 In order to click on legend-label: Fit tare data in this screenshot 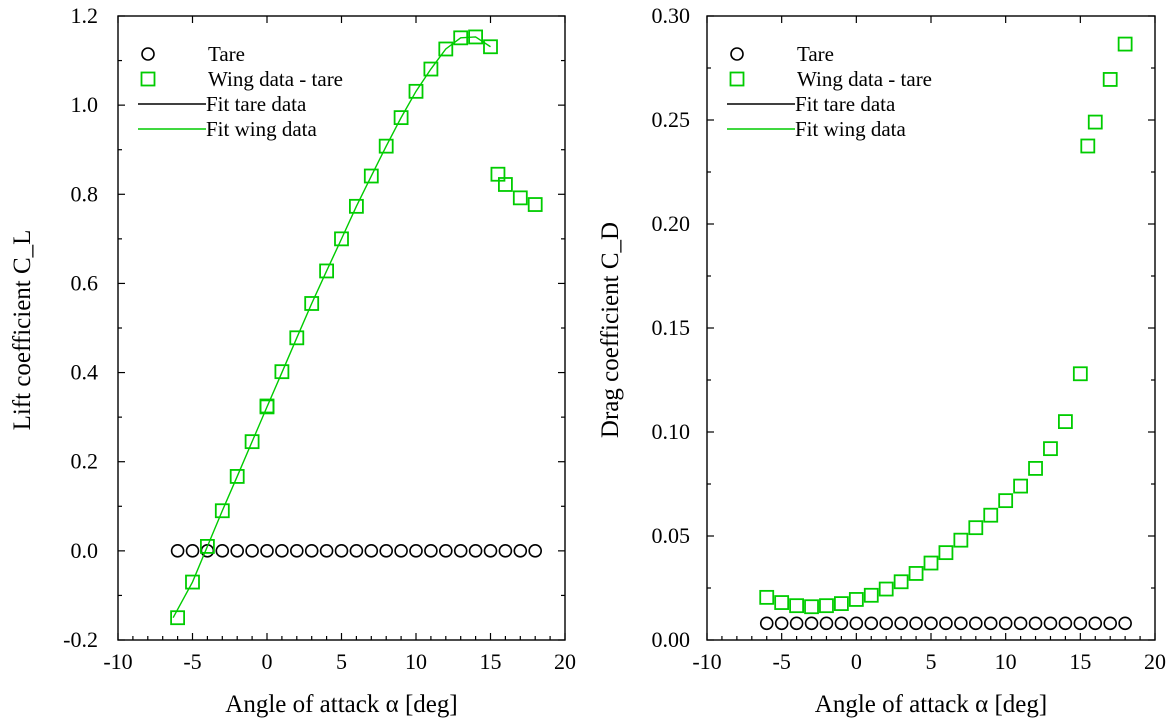, I will do `click(845, 104)`.